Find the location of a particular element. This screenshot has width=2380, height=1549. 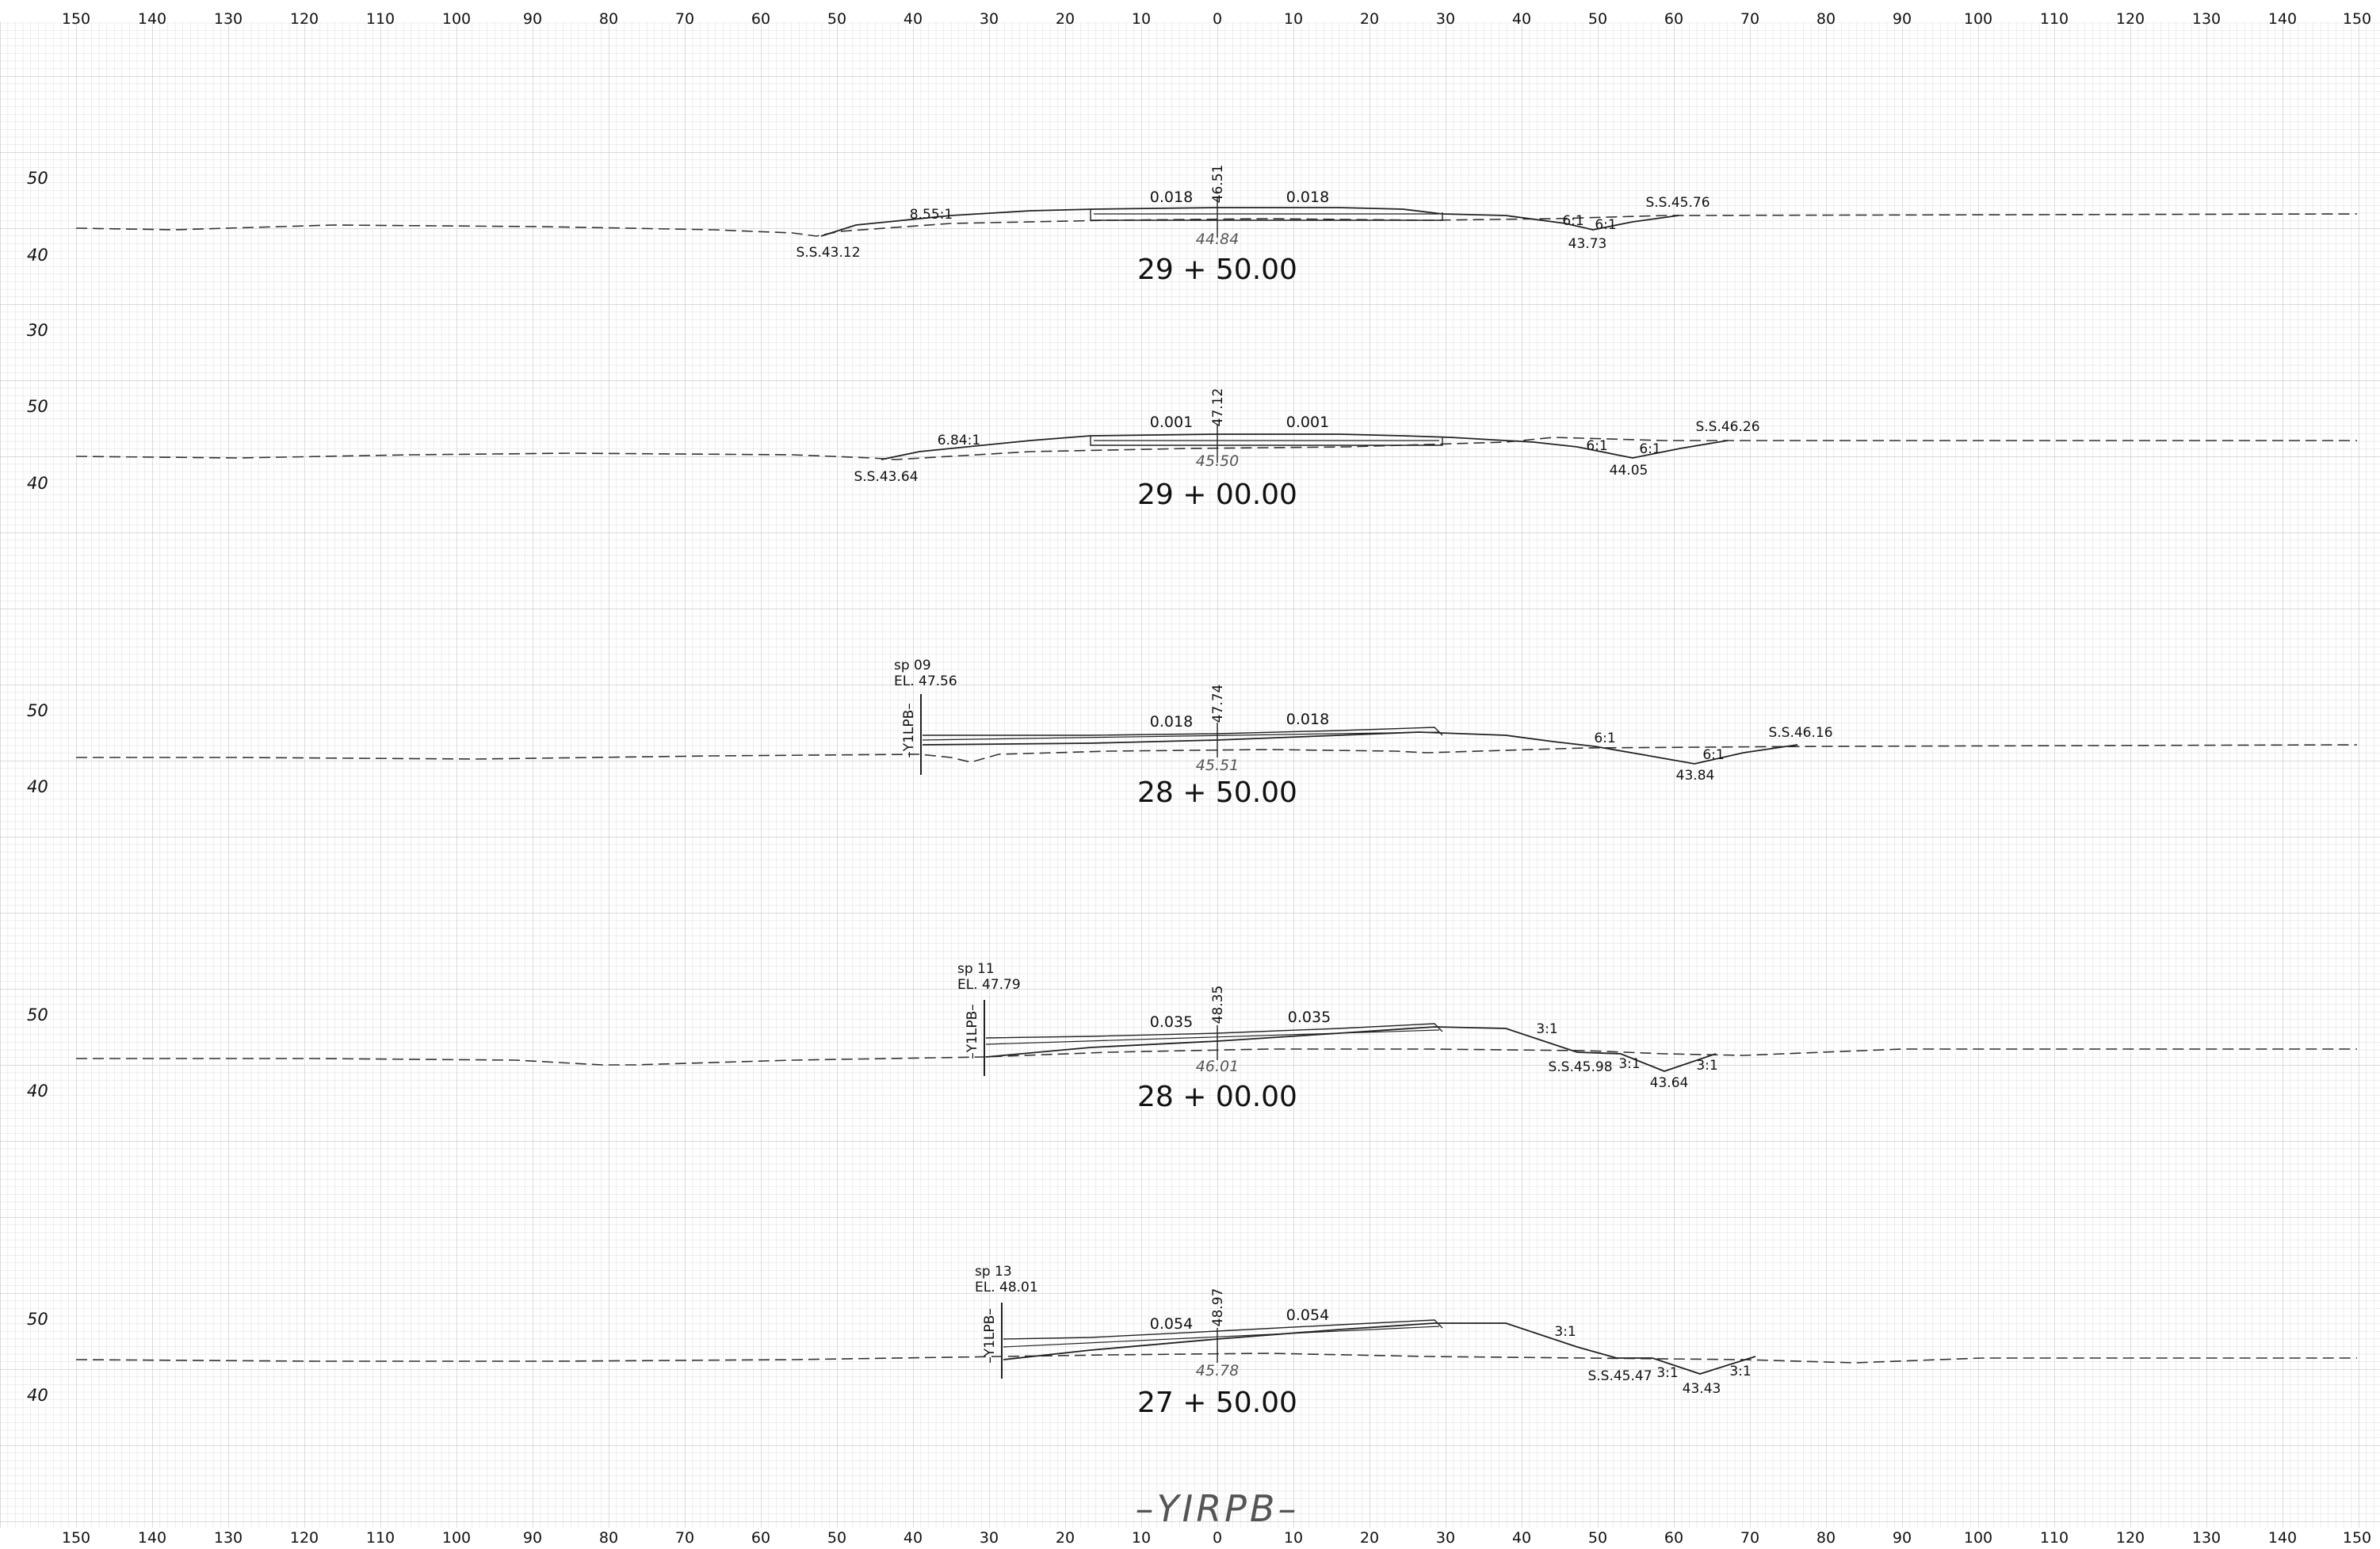

slope-stake-right: S.S.45.98 is located at coordinates (1580, 1067).